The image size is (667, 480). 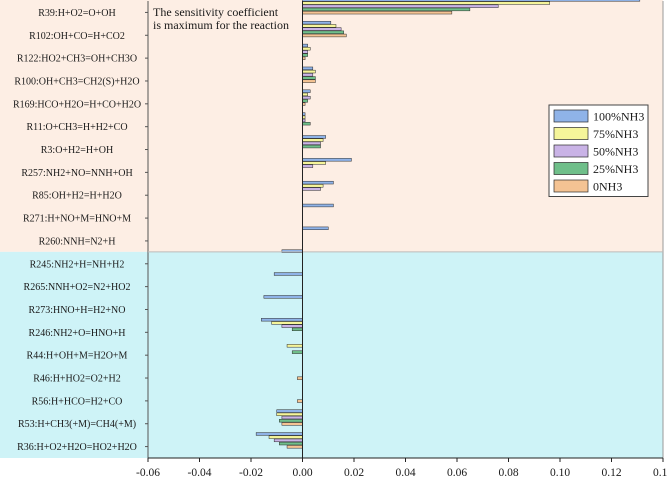 I want to click on x-tick-label: 0.00, so click(x=302, y=473).